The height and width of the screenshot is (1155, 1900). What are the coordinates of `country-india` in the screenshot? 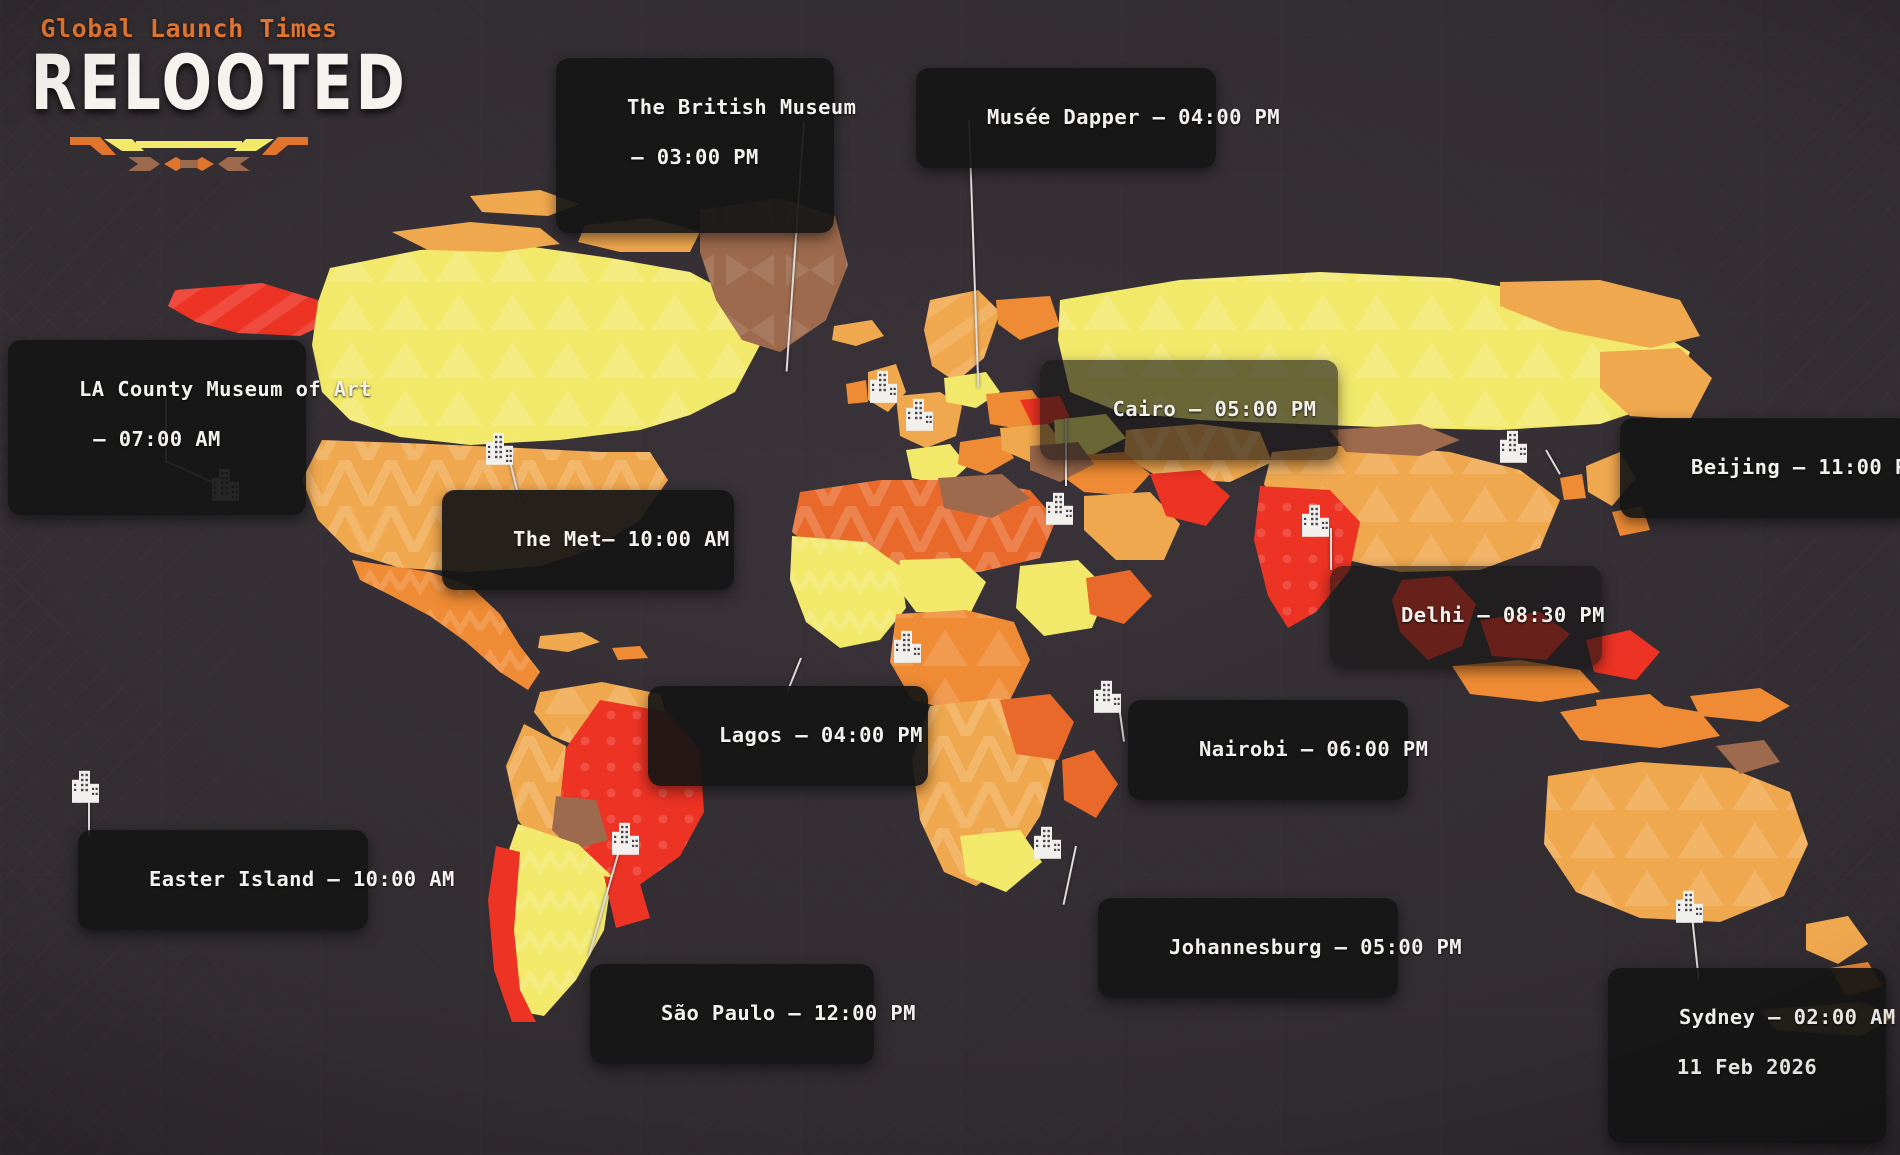 It's located at (1307, 557).